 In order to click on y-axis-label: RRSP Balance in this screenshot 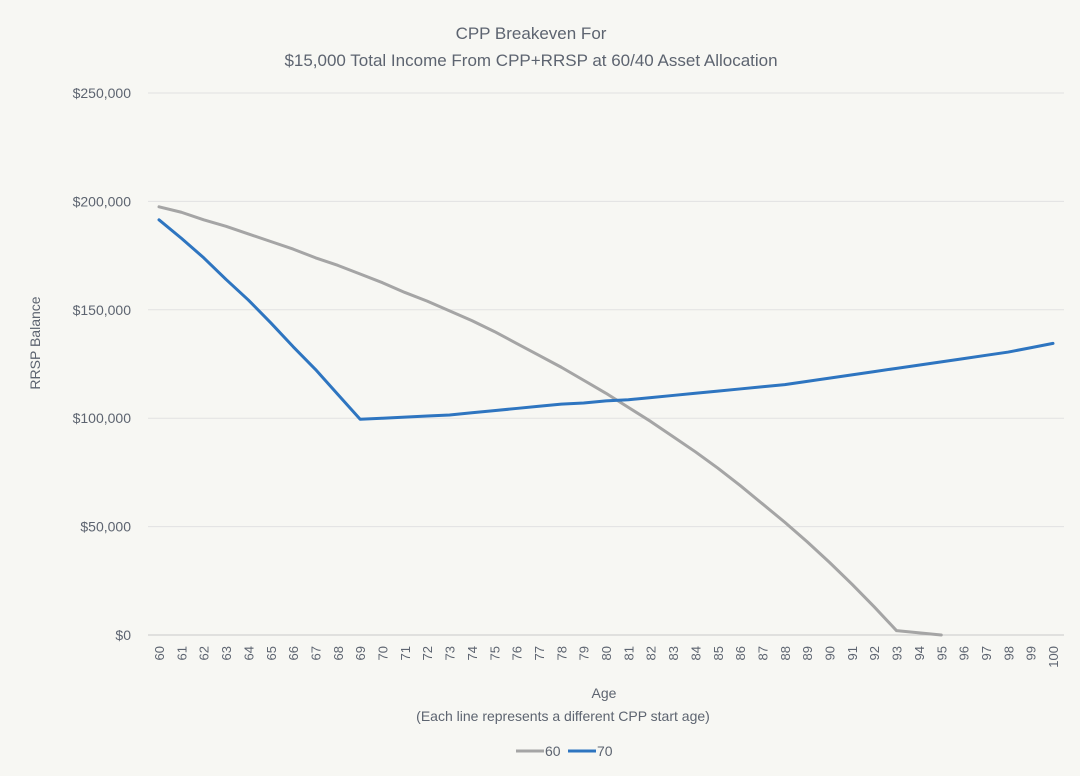, I will do `click(35, 342)`.